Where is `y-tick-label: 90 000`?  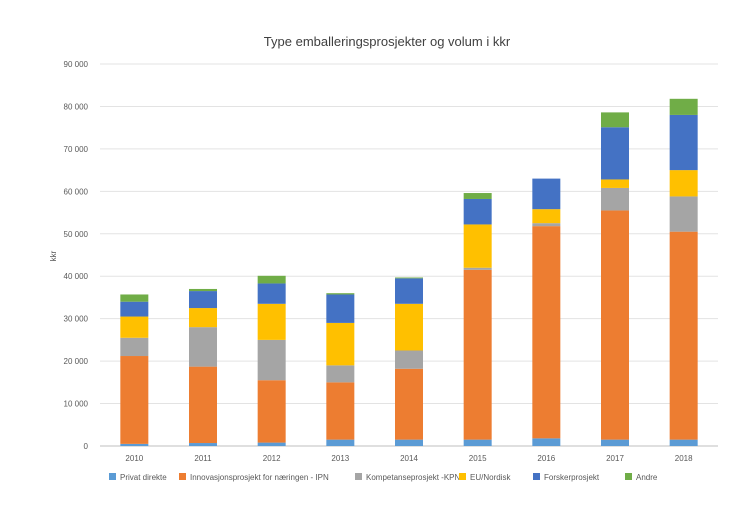
y-tick-label: 90 000 is located at coordinates (76, 64).